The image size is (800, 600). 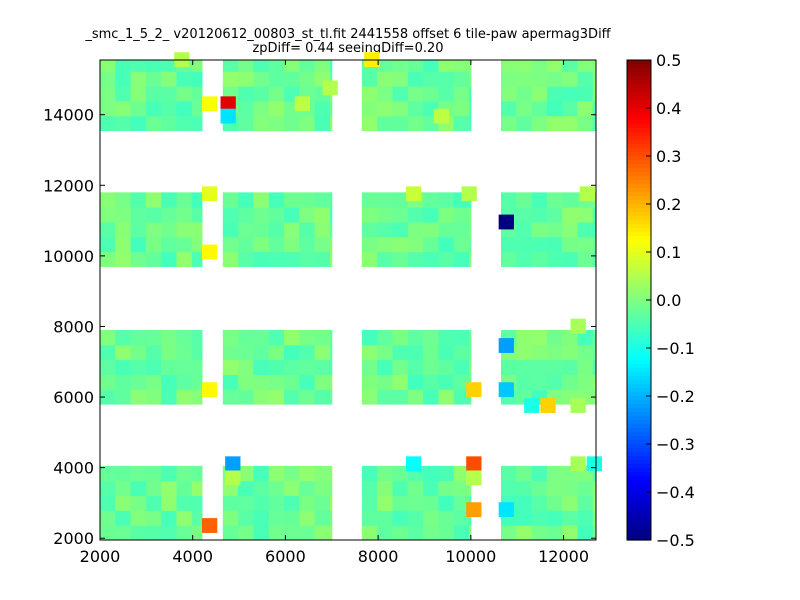 I want to click on colorbar-tick-label: 0.5, so click(x=668, y=60).